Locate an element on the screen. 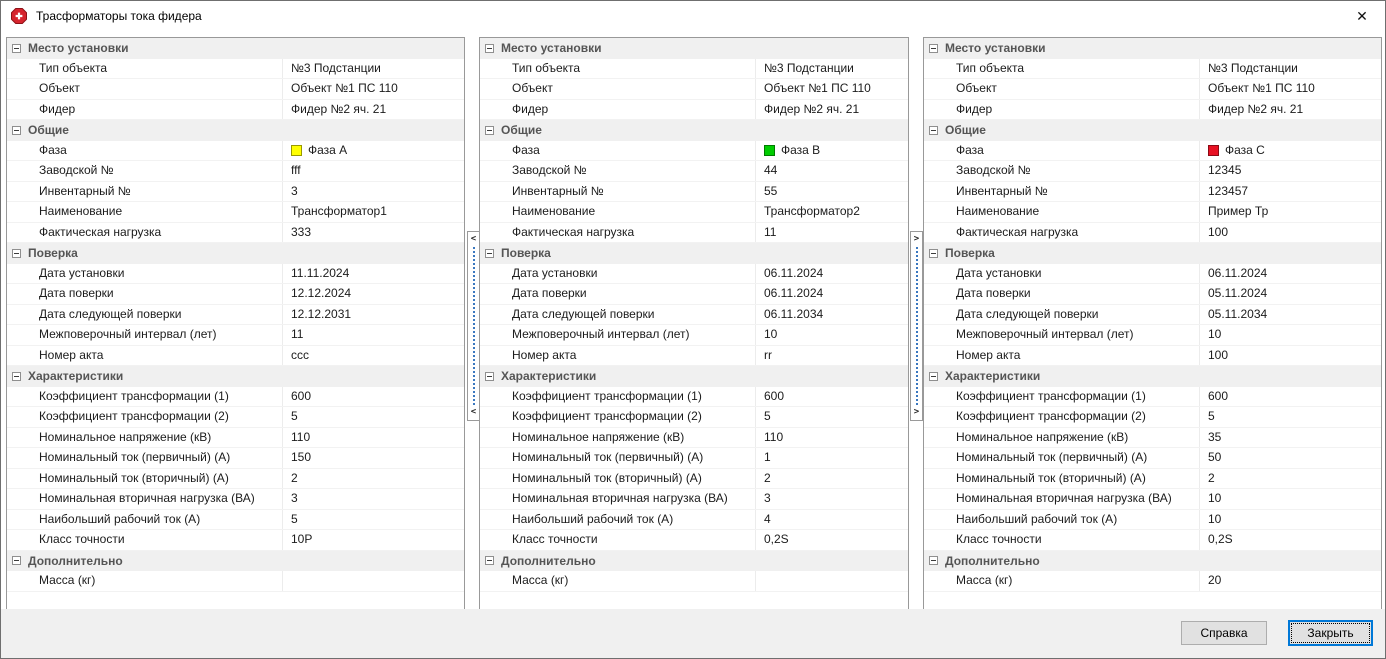  help-button: Справка is located at coordinates (1224, 633).